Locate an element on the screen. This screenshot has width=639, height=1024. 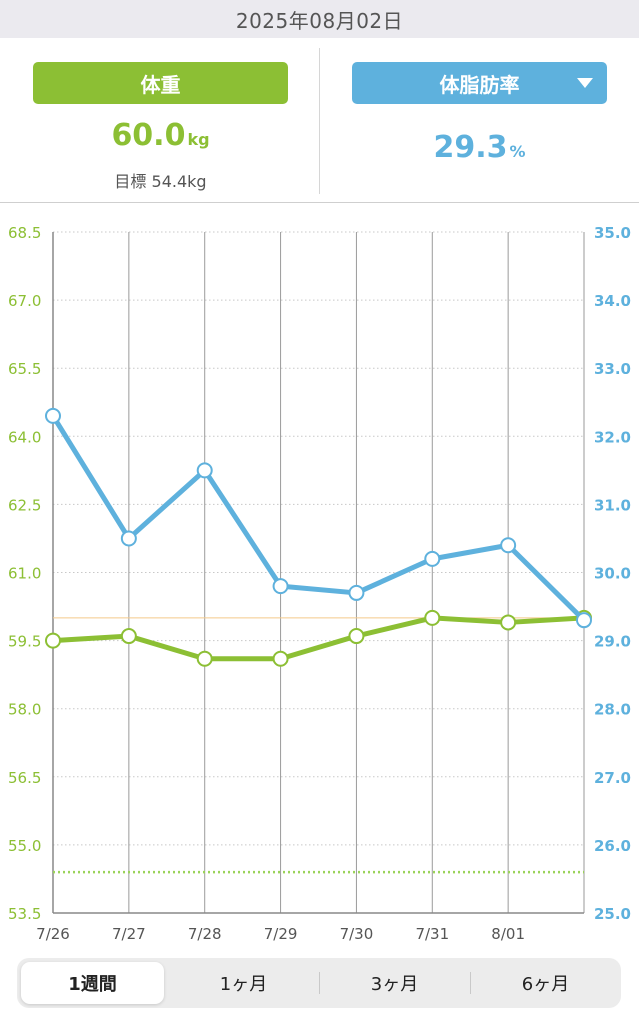
x-tick-label: 7/30 is located at coordinates (357, 934).